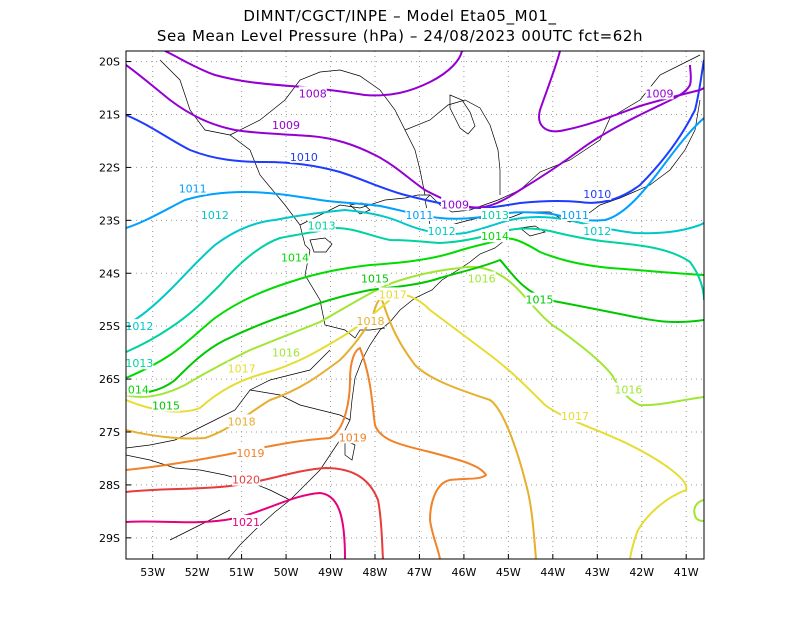 This screenshot has width=800, height=618. What do you see at coordinates (330, 572) in the screenshot?
I see `lon-tick-label: 49W` at bounding box center [330, 572].